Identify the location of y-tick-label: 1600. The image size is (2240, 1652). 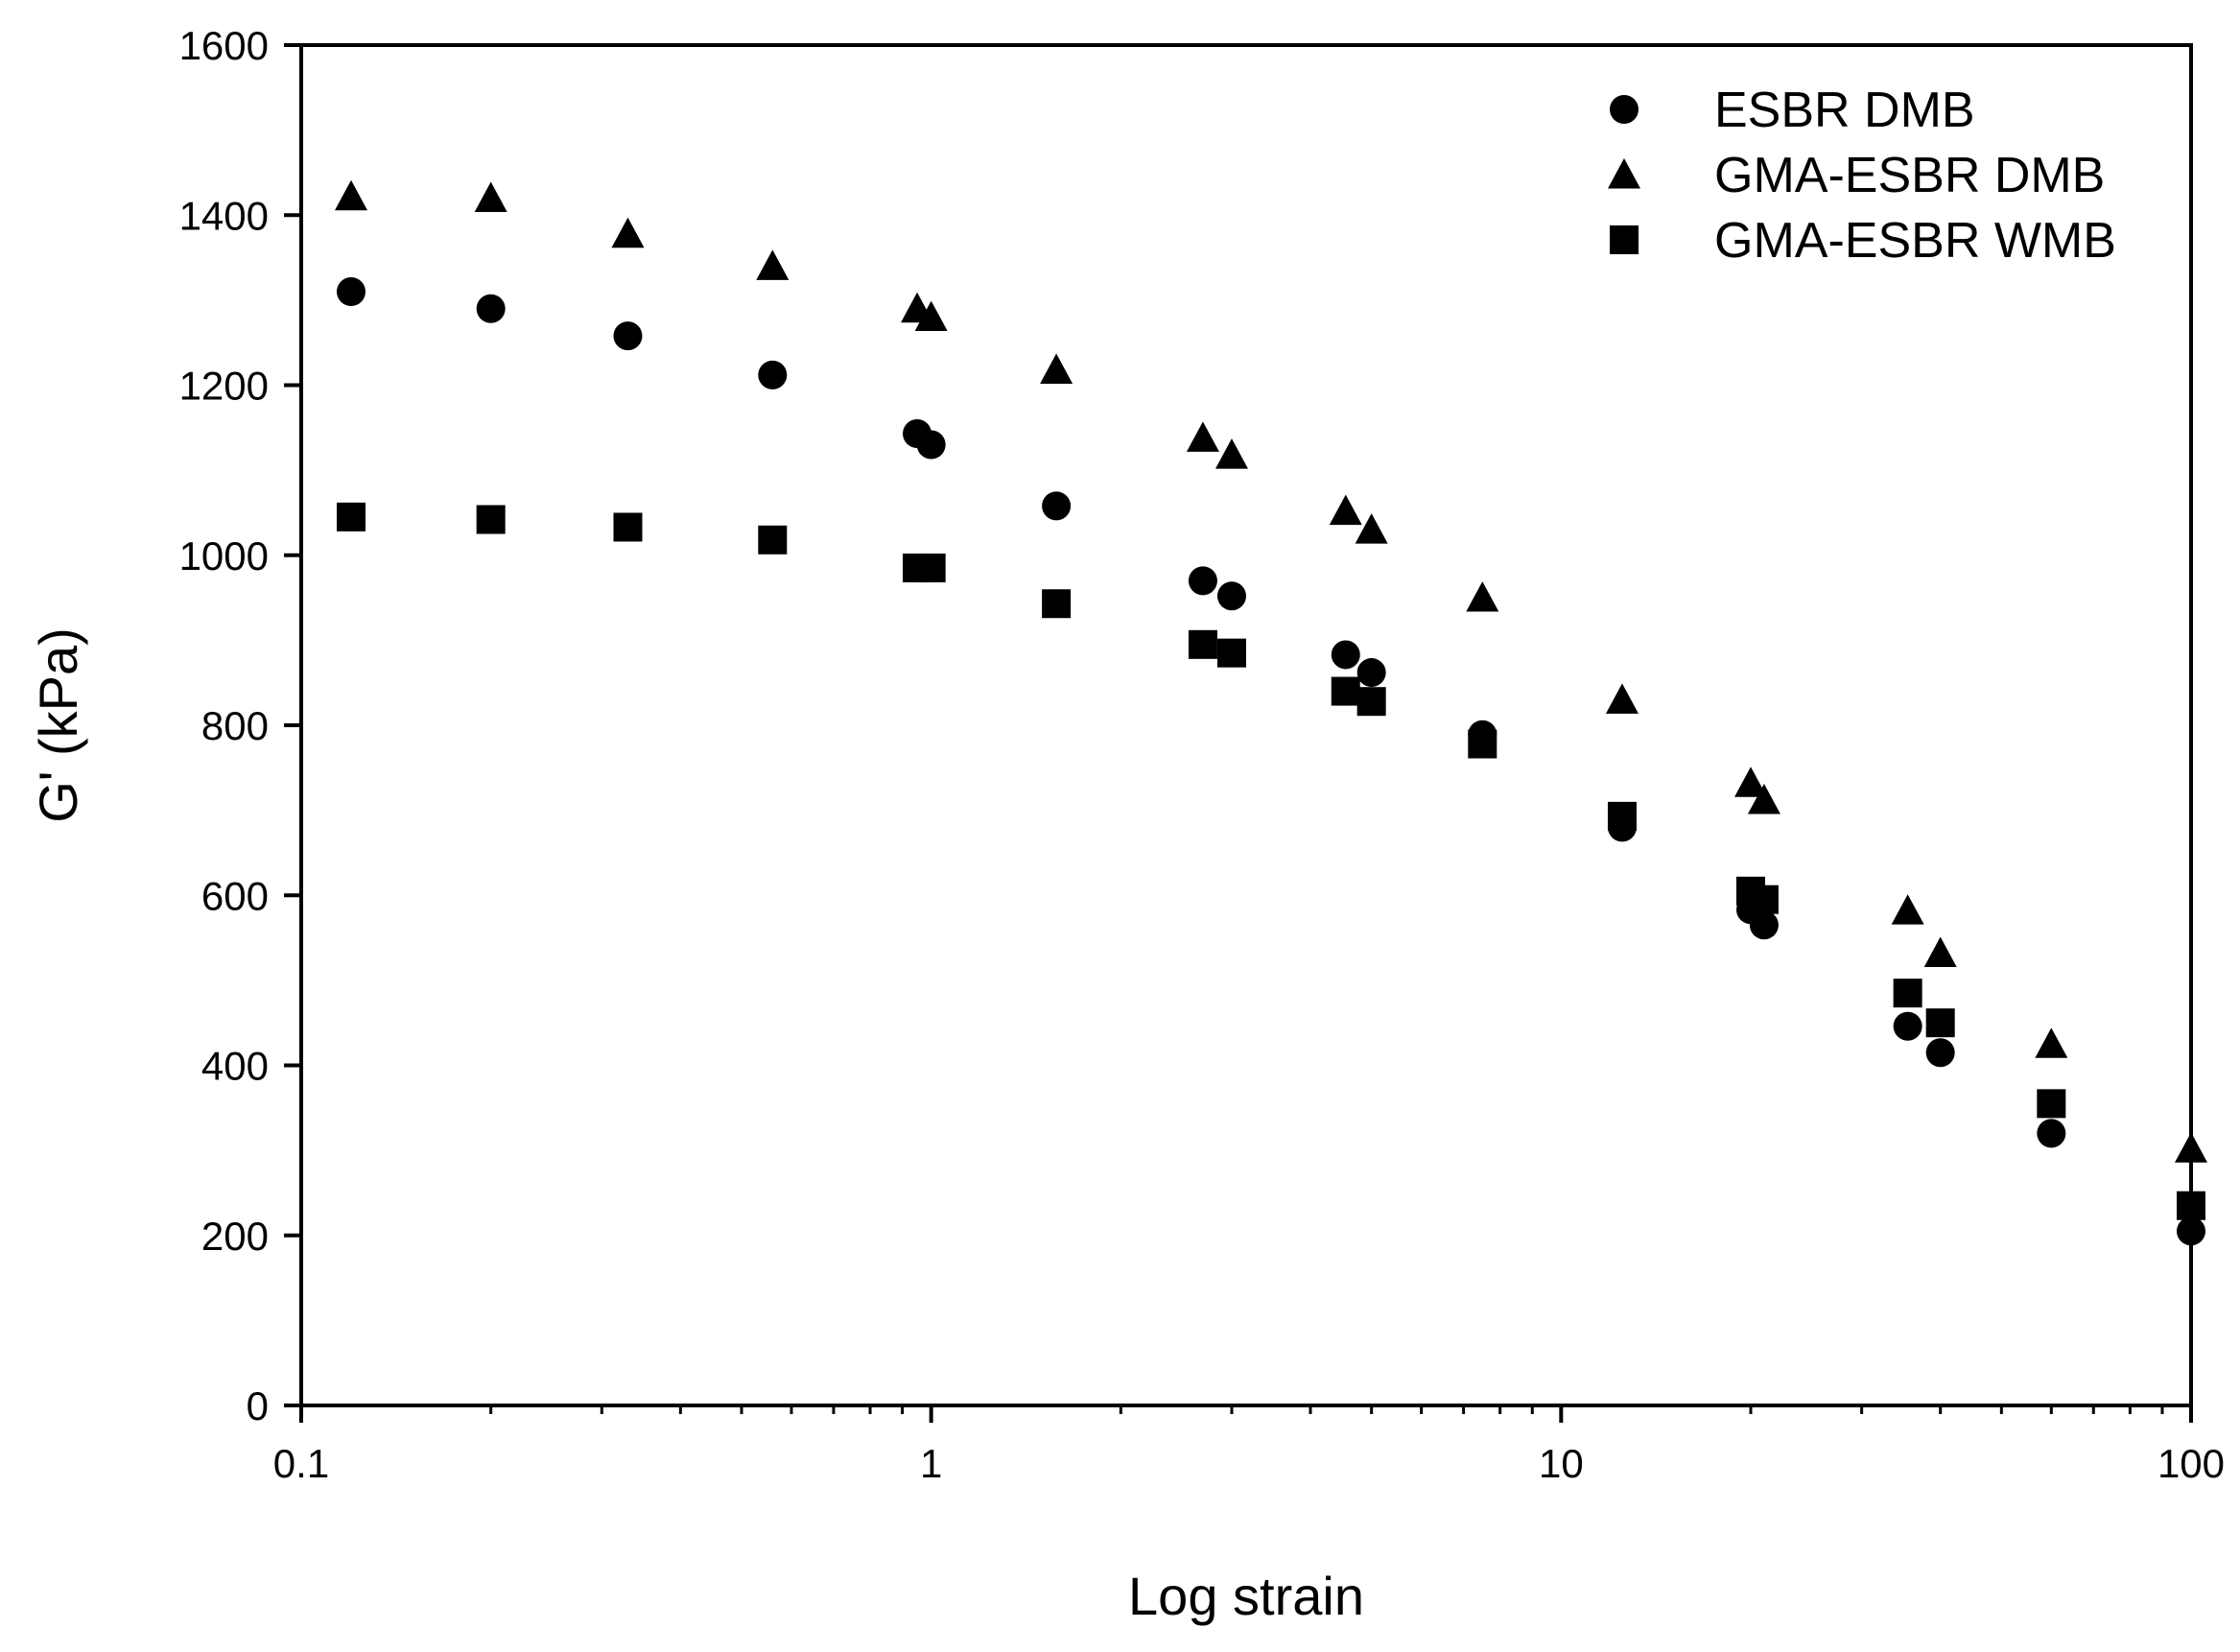
(224, 46).